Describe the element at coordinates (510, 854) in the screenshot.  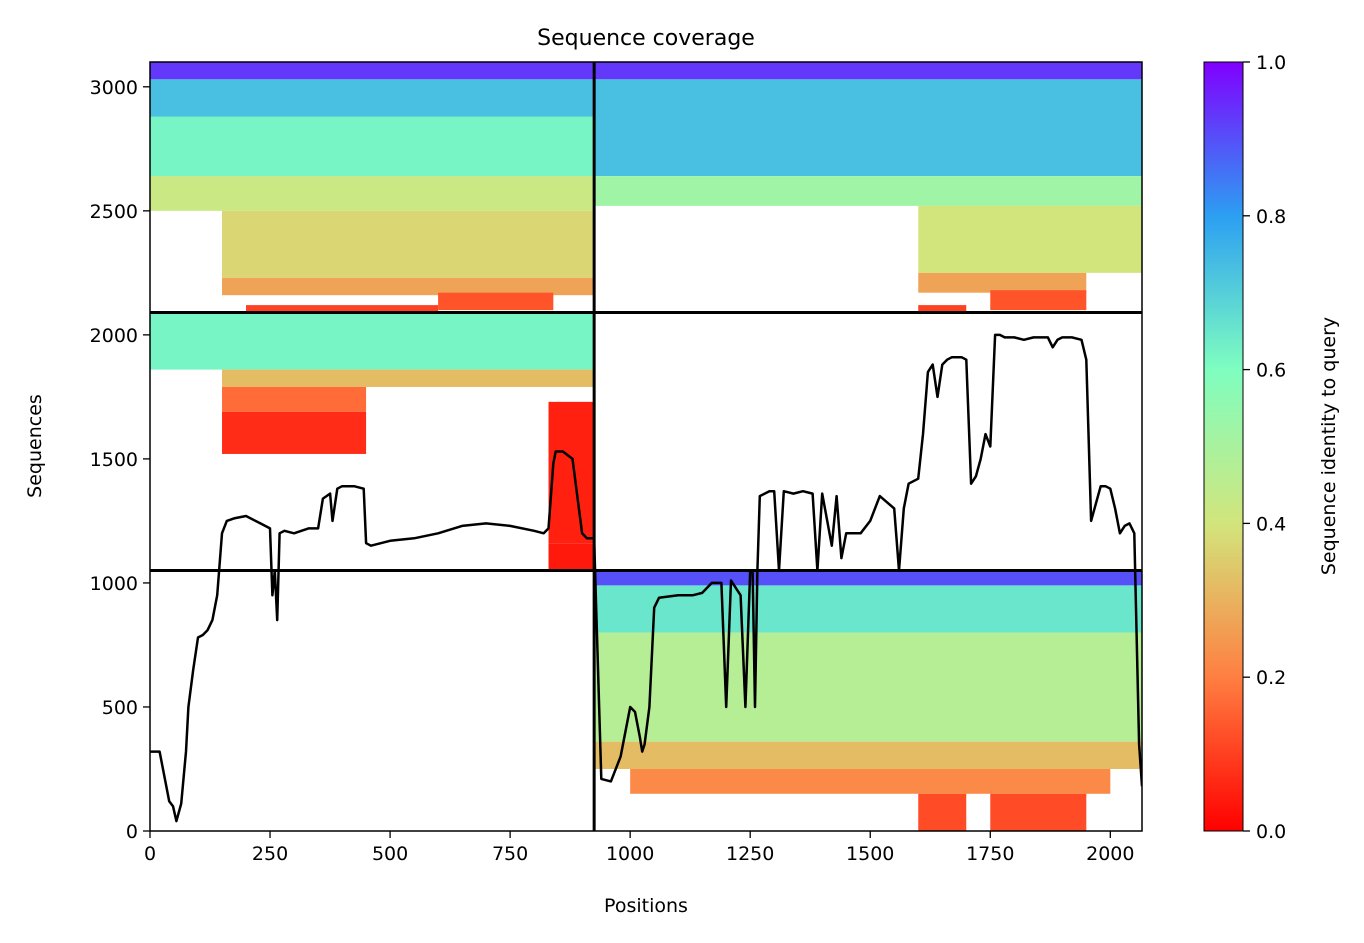
I see `x-tick-label: 750` at that location.